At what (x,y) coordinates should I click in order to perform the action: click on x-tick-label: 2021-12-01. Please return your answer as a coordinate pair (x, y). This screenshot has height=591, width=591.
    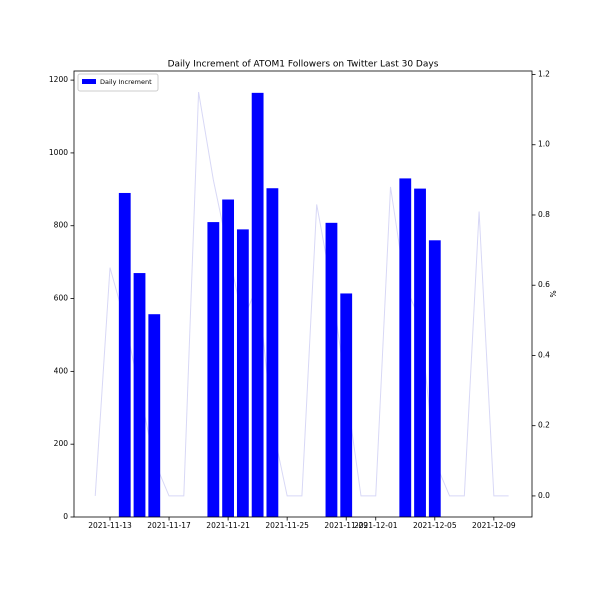
    Looking at the image, I should click on (376, 525).